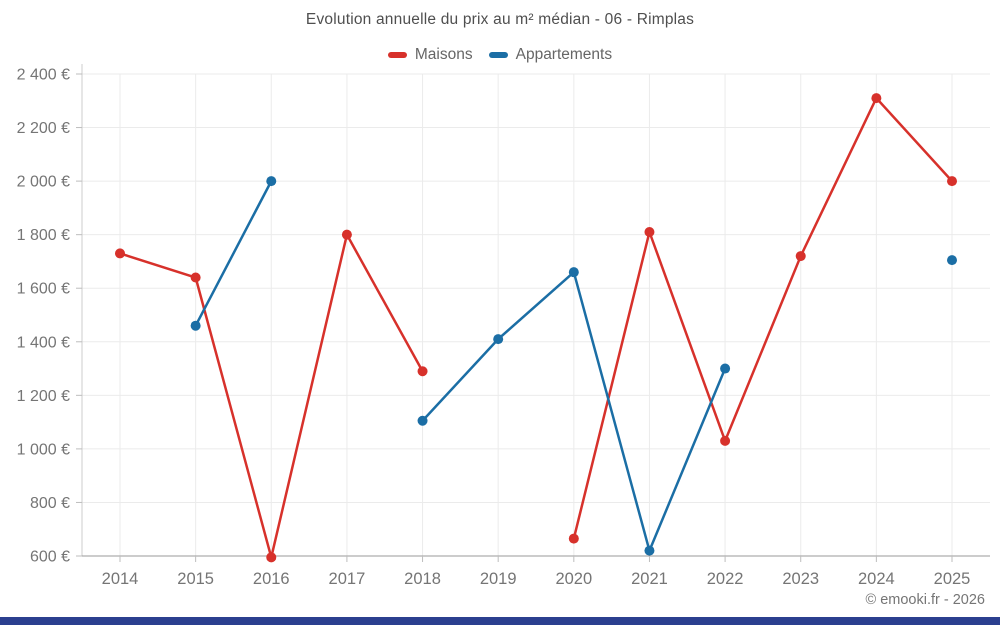  What do you see at coordinates (876, 579) in the screenshot?
I see `x-tick-label: 2024` at bounding box center [876, 579].